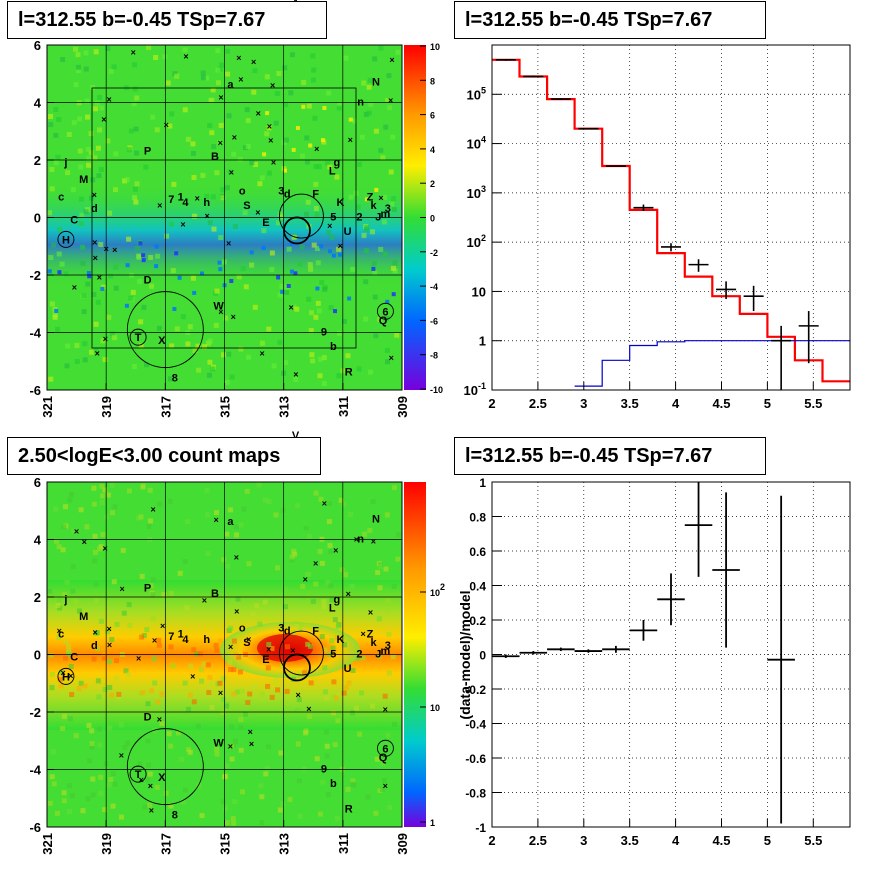  What do you see at coordinates (538, 403) in the screenshot?
I see `x-tick-label: 2.5` at bounding box center [538, 403].